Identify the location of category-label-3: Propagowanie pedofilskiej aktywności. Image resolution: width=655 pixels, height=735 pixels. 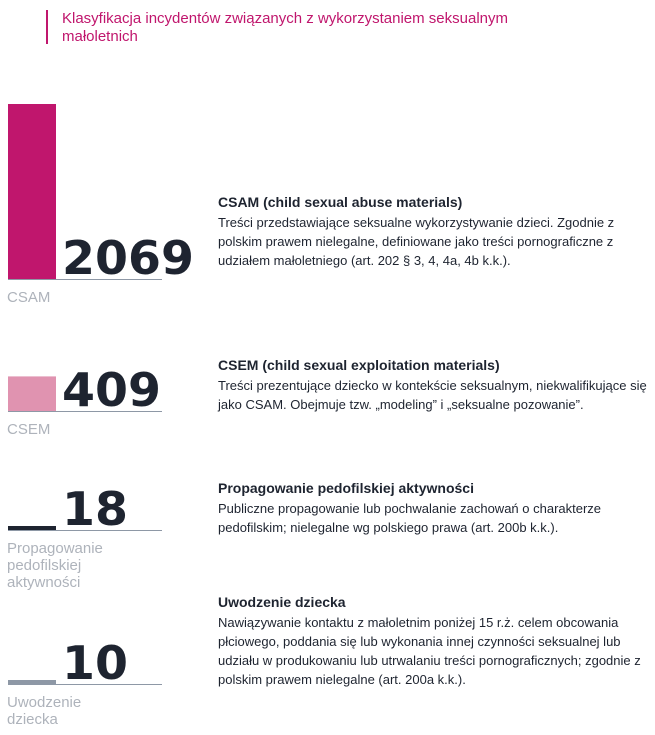
(55, 565).